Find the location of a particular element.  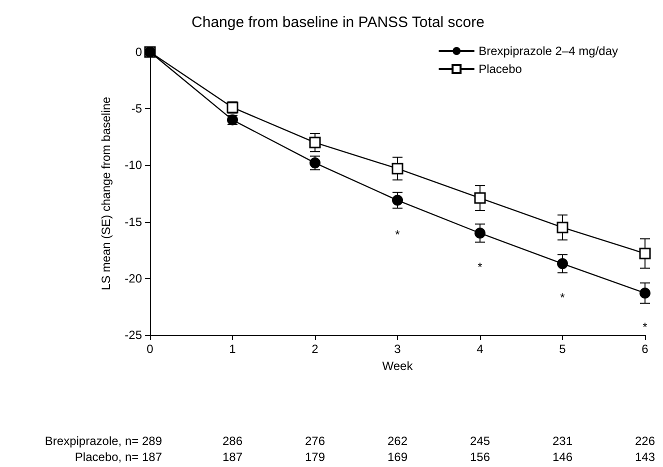

x-tick-label: 0 is located at coordinates (150, 349).